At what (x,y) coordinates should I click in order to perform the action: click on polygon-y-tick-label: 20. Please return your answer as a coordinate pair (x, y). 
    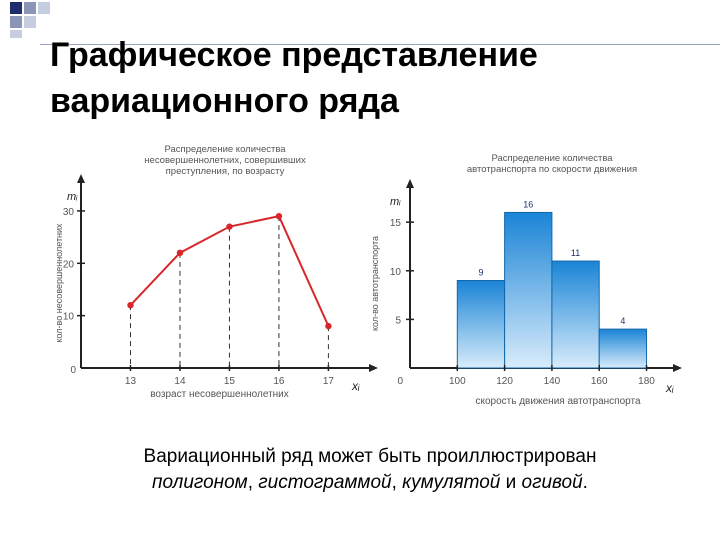
    Looking at the image, I should click on (69, 264).